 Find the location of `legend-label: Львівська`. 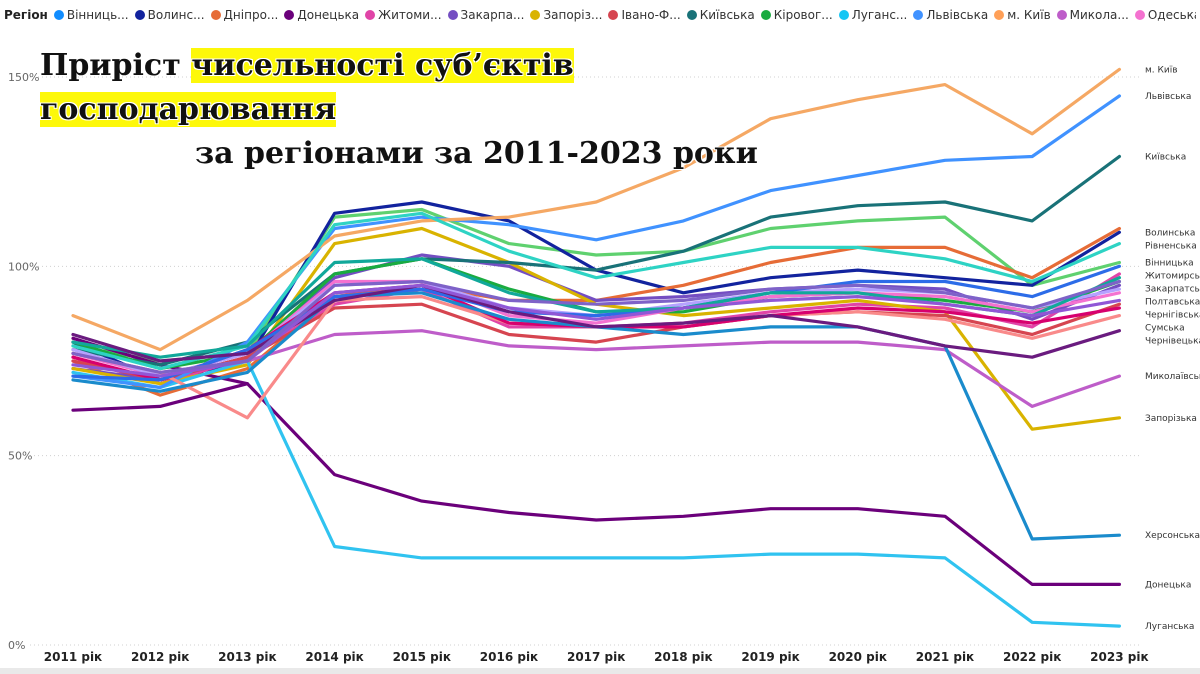

legend-label: Львівська is located at coordinates (957, 15).